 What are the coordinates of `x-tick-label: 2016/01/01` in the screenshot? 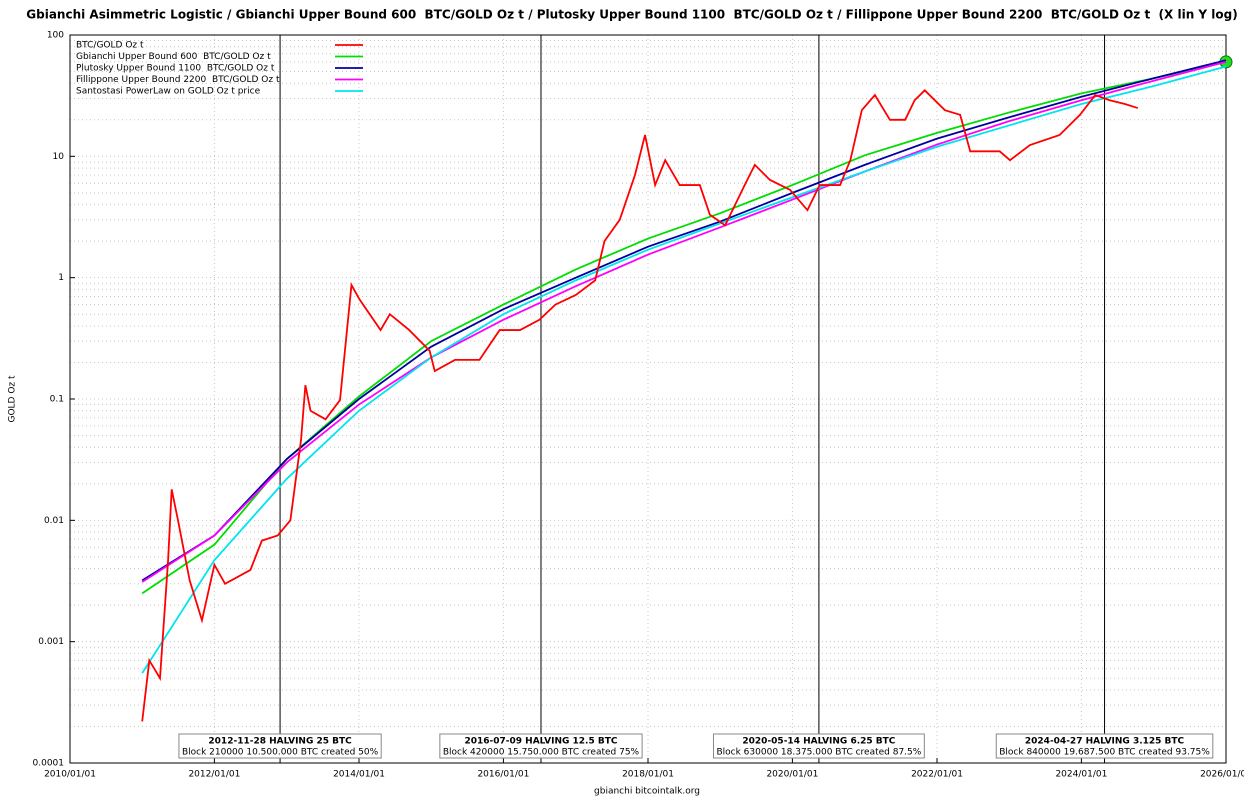 It's located at (503, 775).